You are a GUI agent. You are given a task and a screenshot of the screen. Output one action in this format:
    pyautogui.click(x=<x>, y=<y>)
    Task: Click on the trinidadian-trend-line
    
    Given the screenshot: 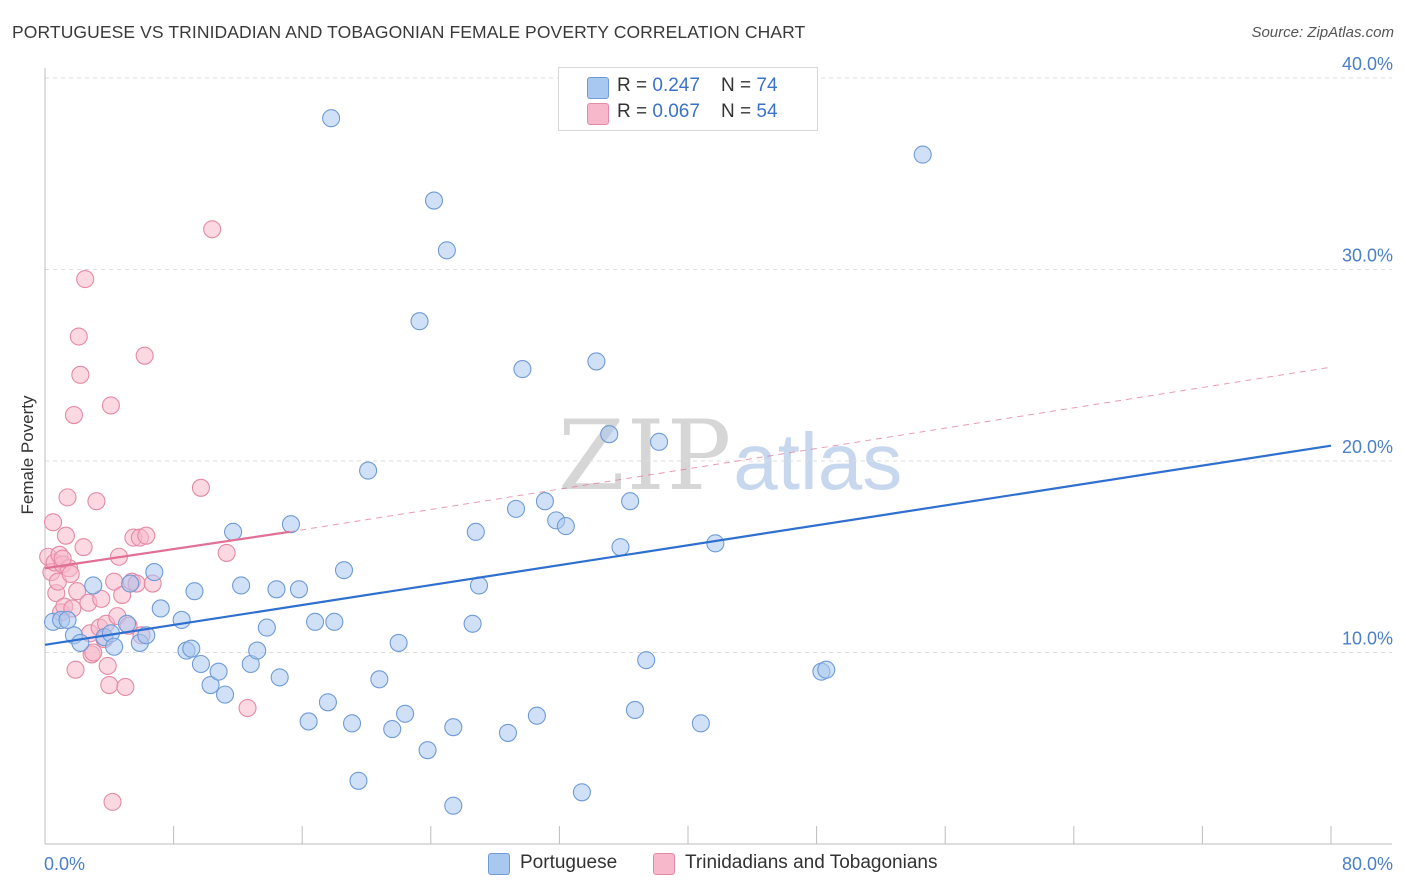 What is the action you would take?
    pyautogui.click(x=167, y=550)
    